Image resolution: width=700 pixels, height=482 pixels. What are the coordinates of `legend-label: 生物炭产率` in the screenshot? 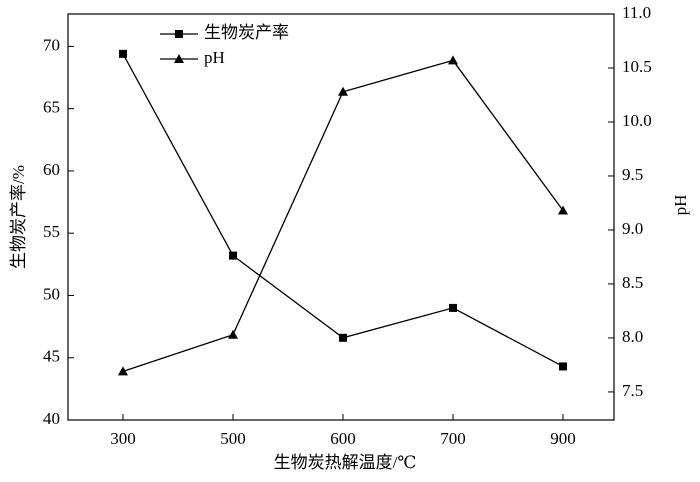 It's located at (246, 32).